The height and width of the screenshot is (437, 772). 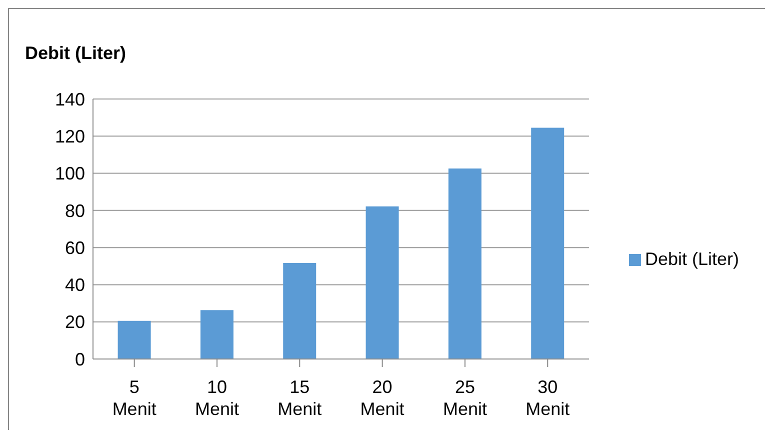 What do you see at coordinates (548, 398) in the screenshot?
I see `x-tick-label: 30 Menit` at bounding box center [548, 398].